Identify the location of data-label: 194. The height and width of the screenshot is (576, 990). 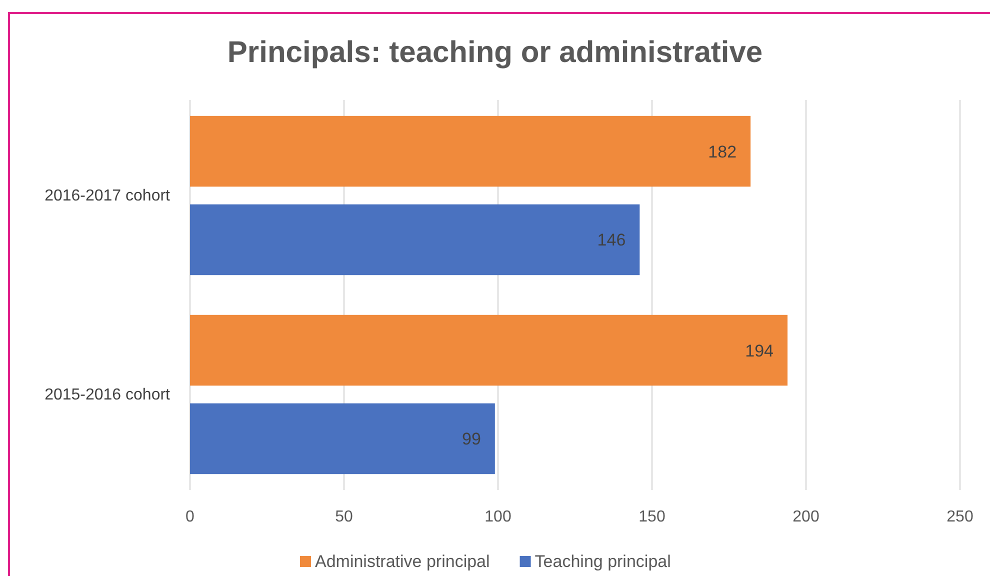
(759, 350).